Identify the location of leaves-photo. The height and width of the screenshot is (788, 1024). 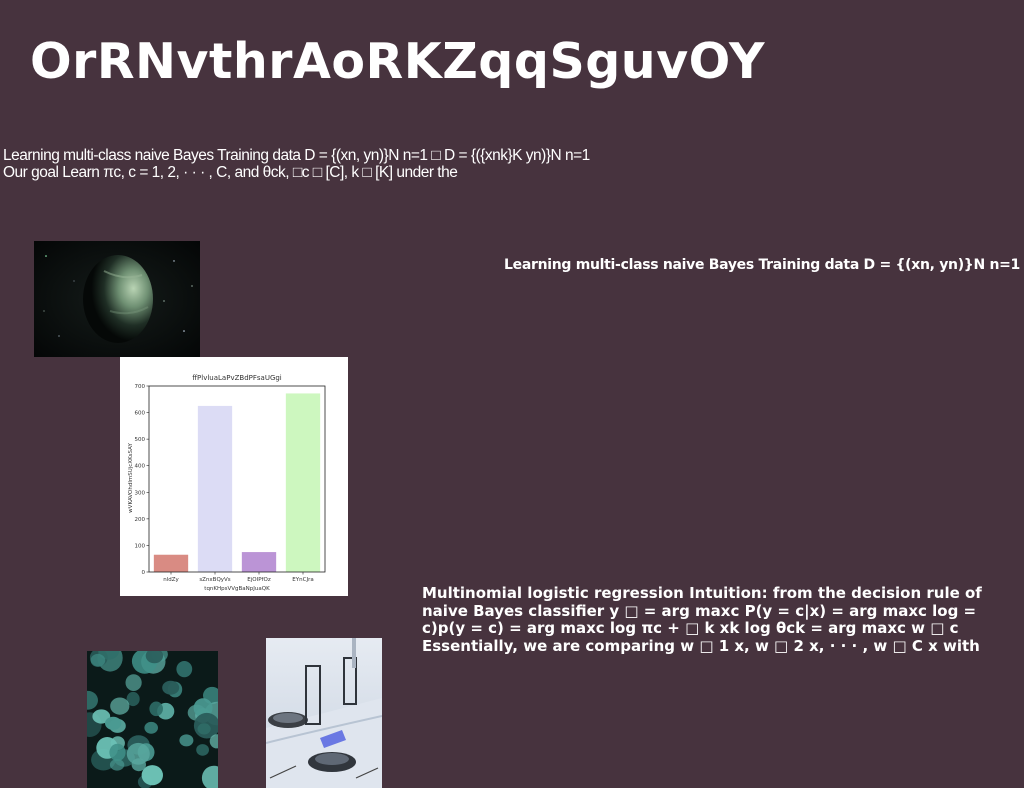
(152, 719).